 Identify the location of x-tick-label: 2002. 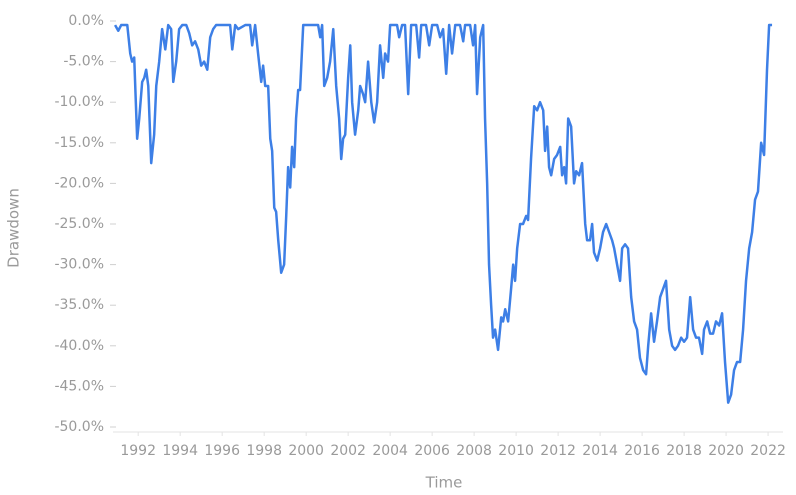
(348, 451).